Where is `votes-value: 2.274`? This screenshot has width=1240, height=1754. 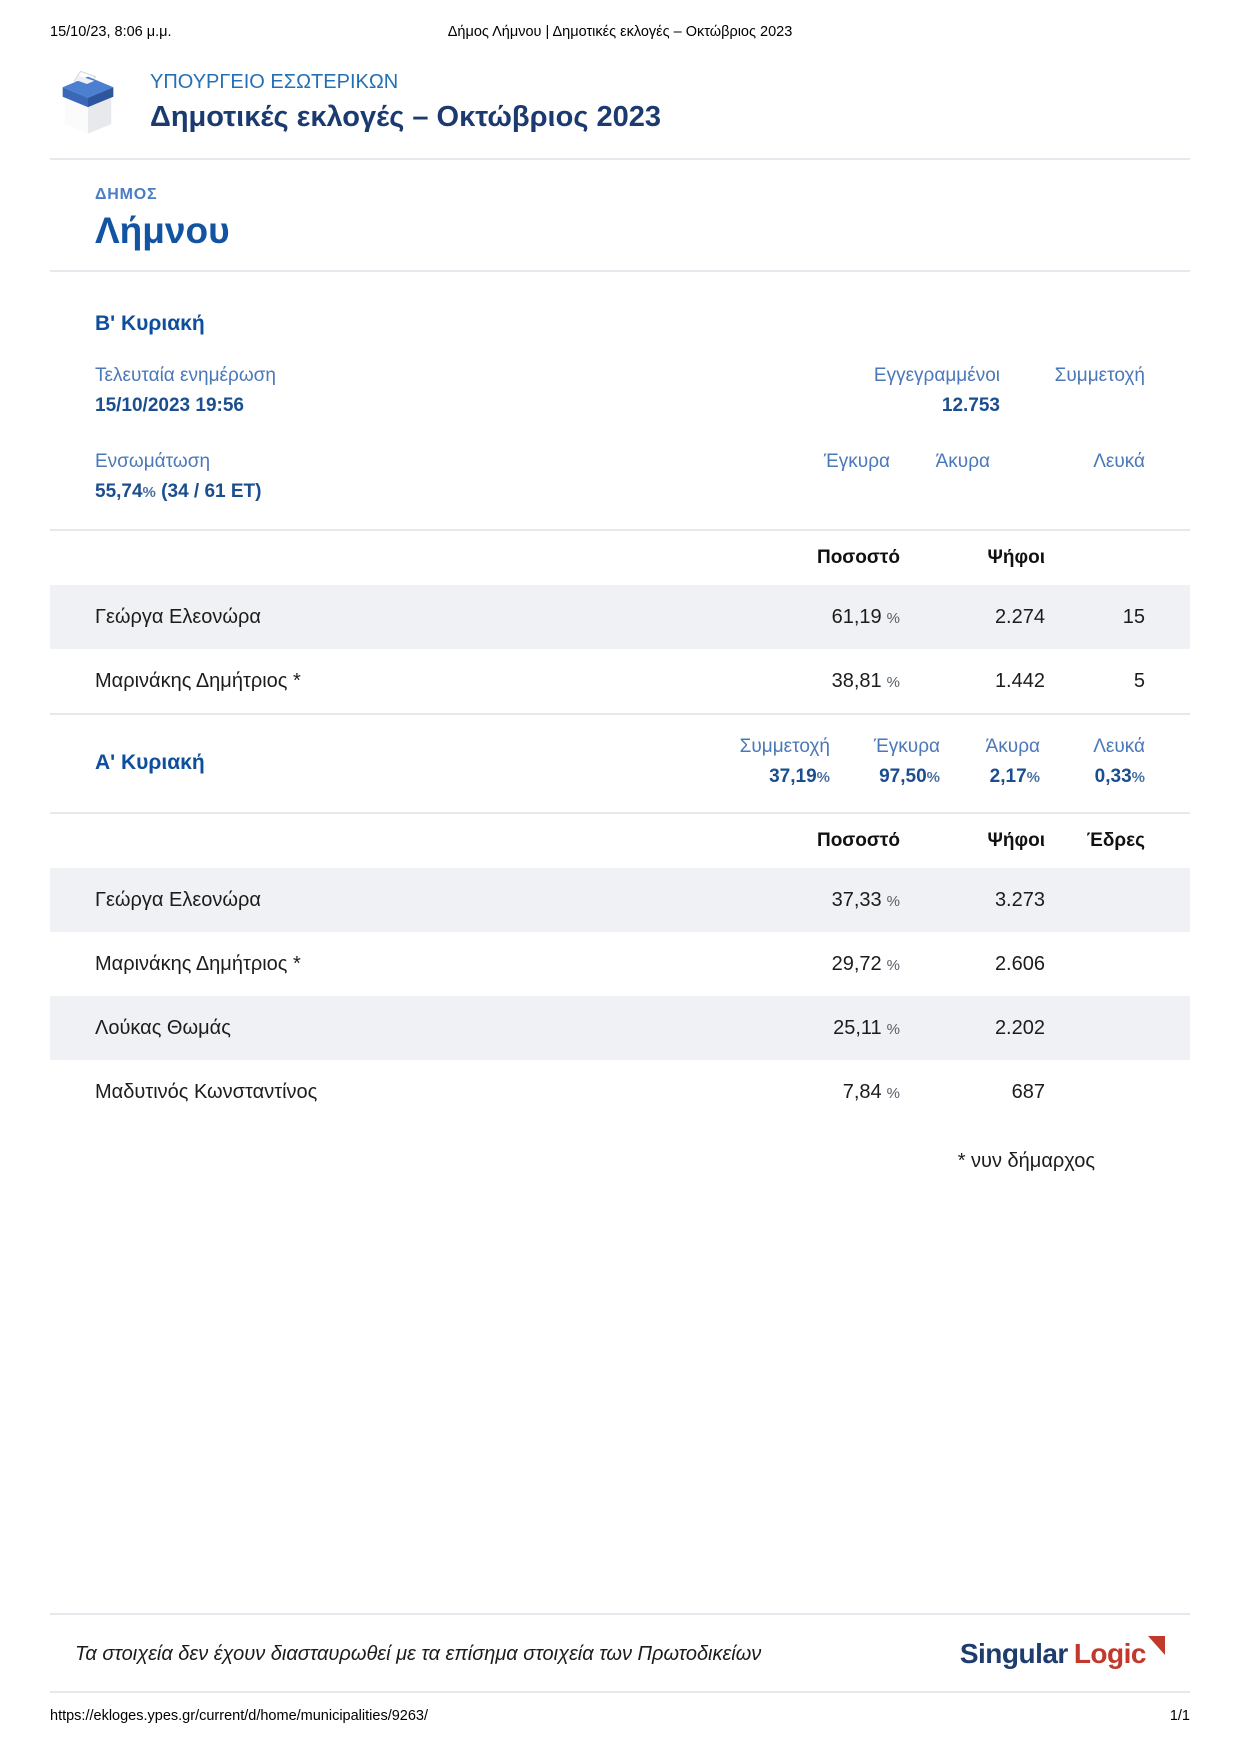 votes-value: 2.274 is located at coordinates (1019, 616).